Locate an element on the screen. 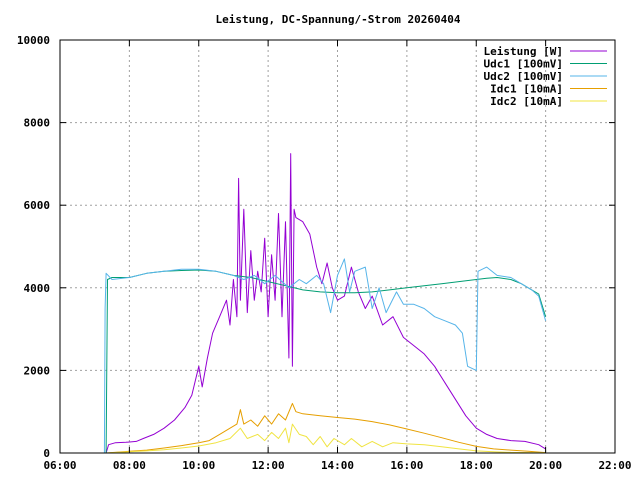 The image size is (640, 480). y-tick-label: 4000 is located at coordinates (37, 288).